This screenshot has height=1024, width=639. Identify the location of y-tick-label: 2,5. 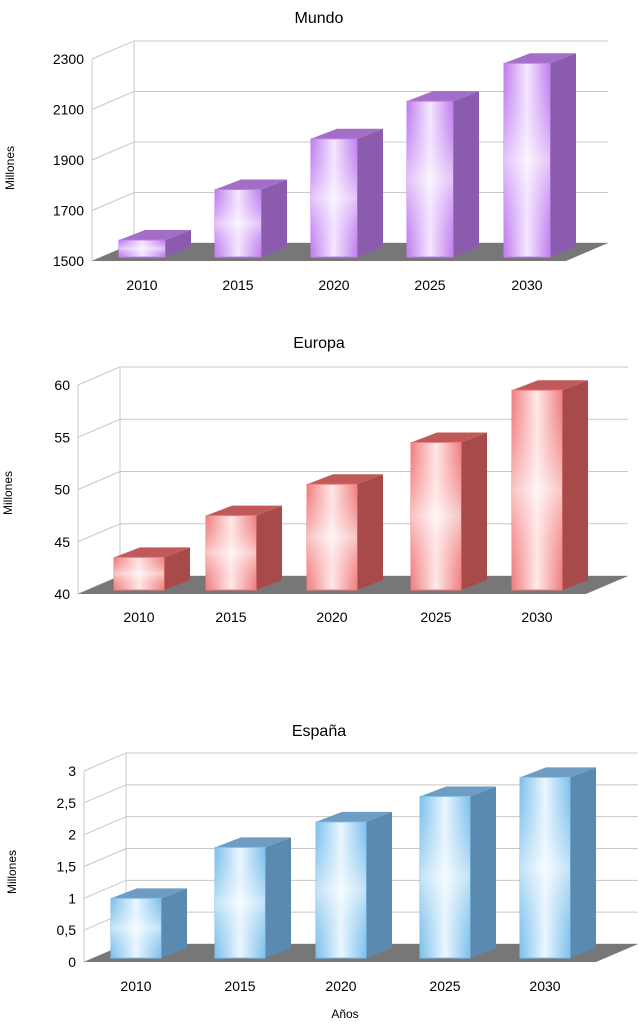
(67, 803).